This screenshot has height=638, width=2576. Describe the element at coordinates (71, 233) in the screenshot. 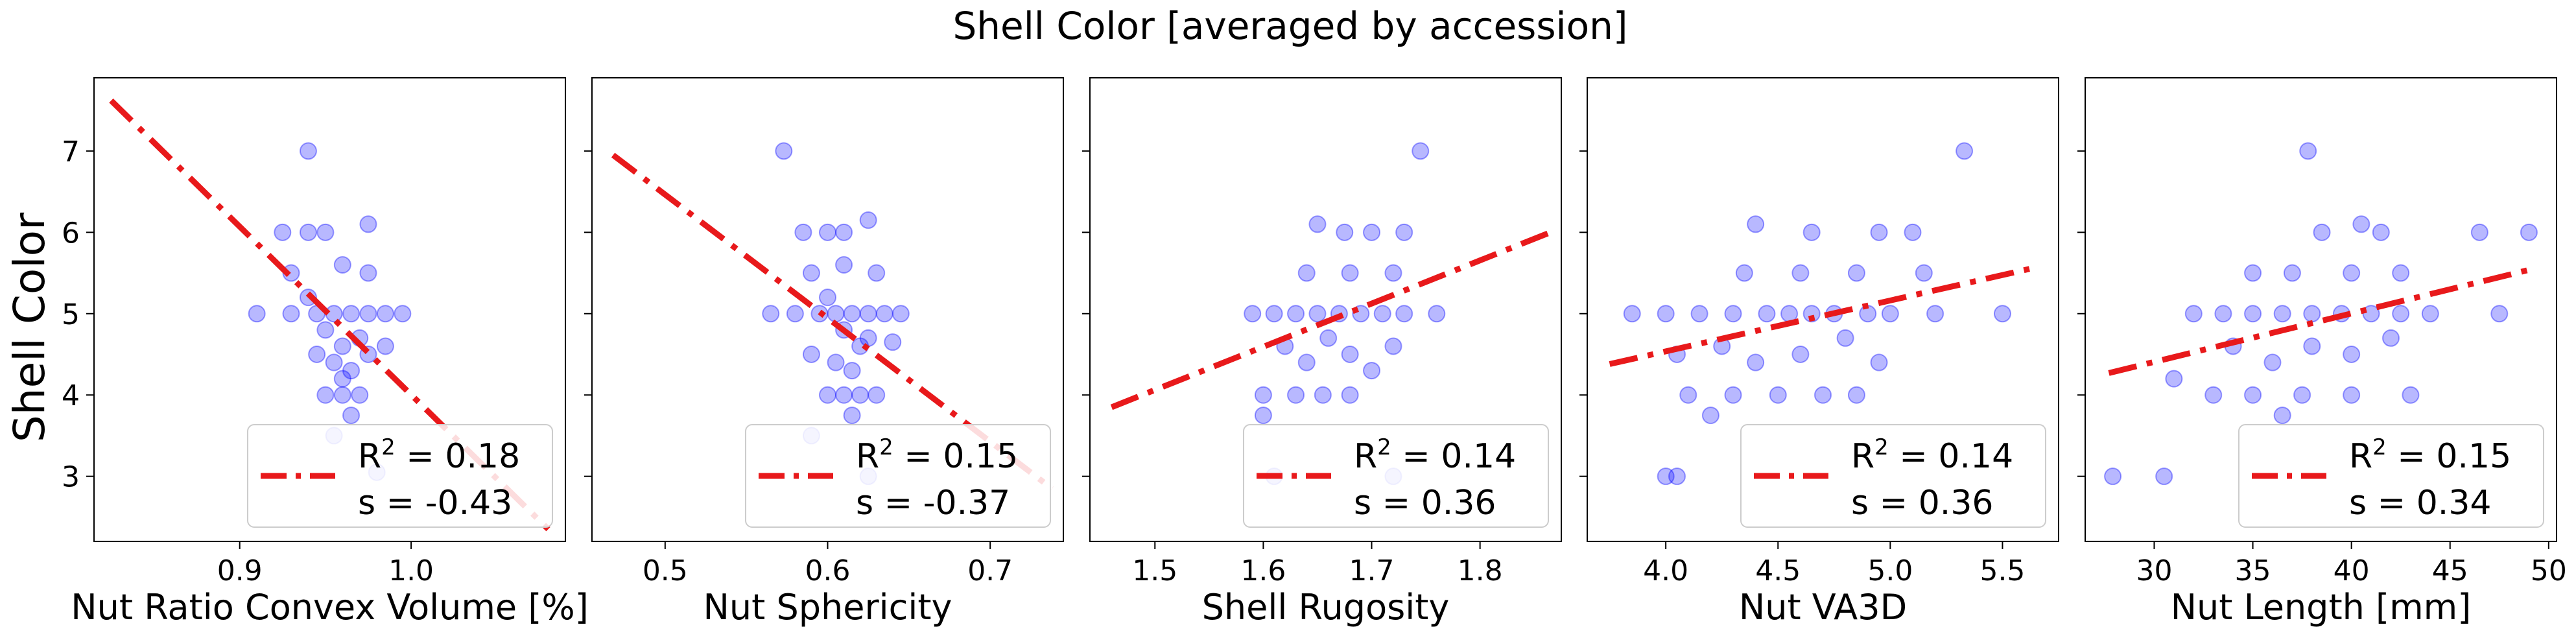

I see `y-tick-label: 6` at that location.